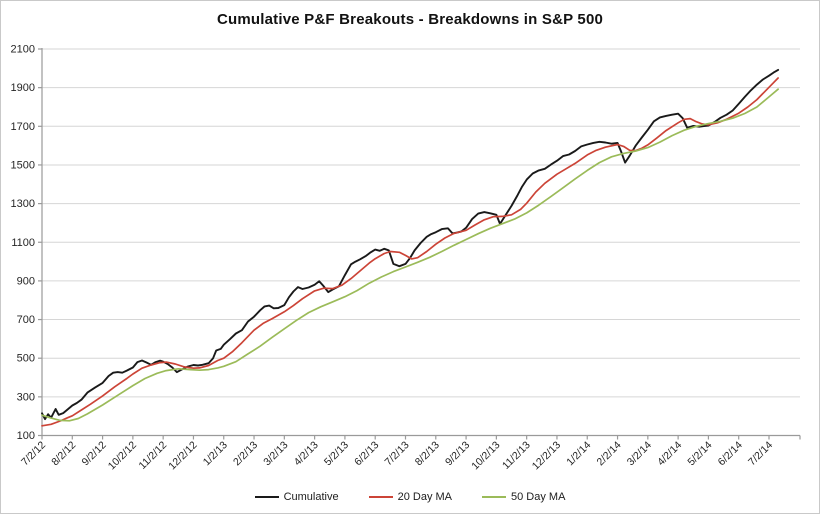 The image size is (820, 514). I want to click on legend-item-cumulative: Cumulative, so click(296, 497).